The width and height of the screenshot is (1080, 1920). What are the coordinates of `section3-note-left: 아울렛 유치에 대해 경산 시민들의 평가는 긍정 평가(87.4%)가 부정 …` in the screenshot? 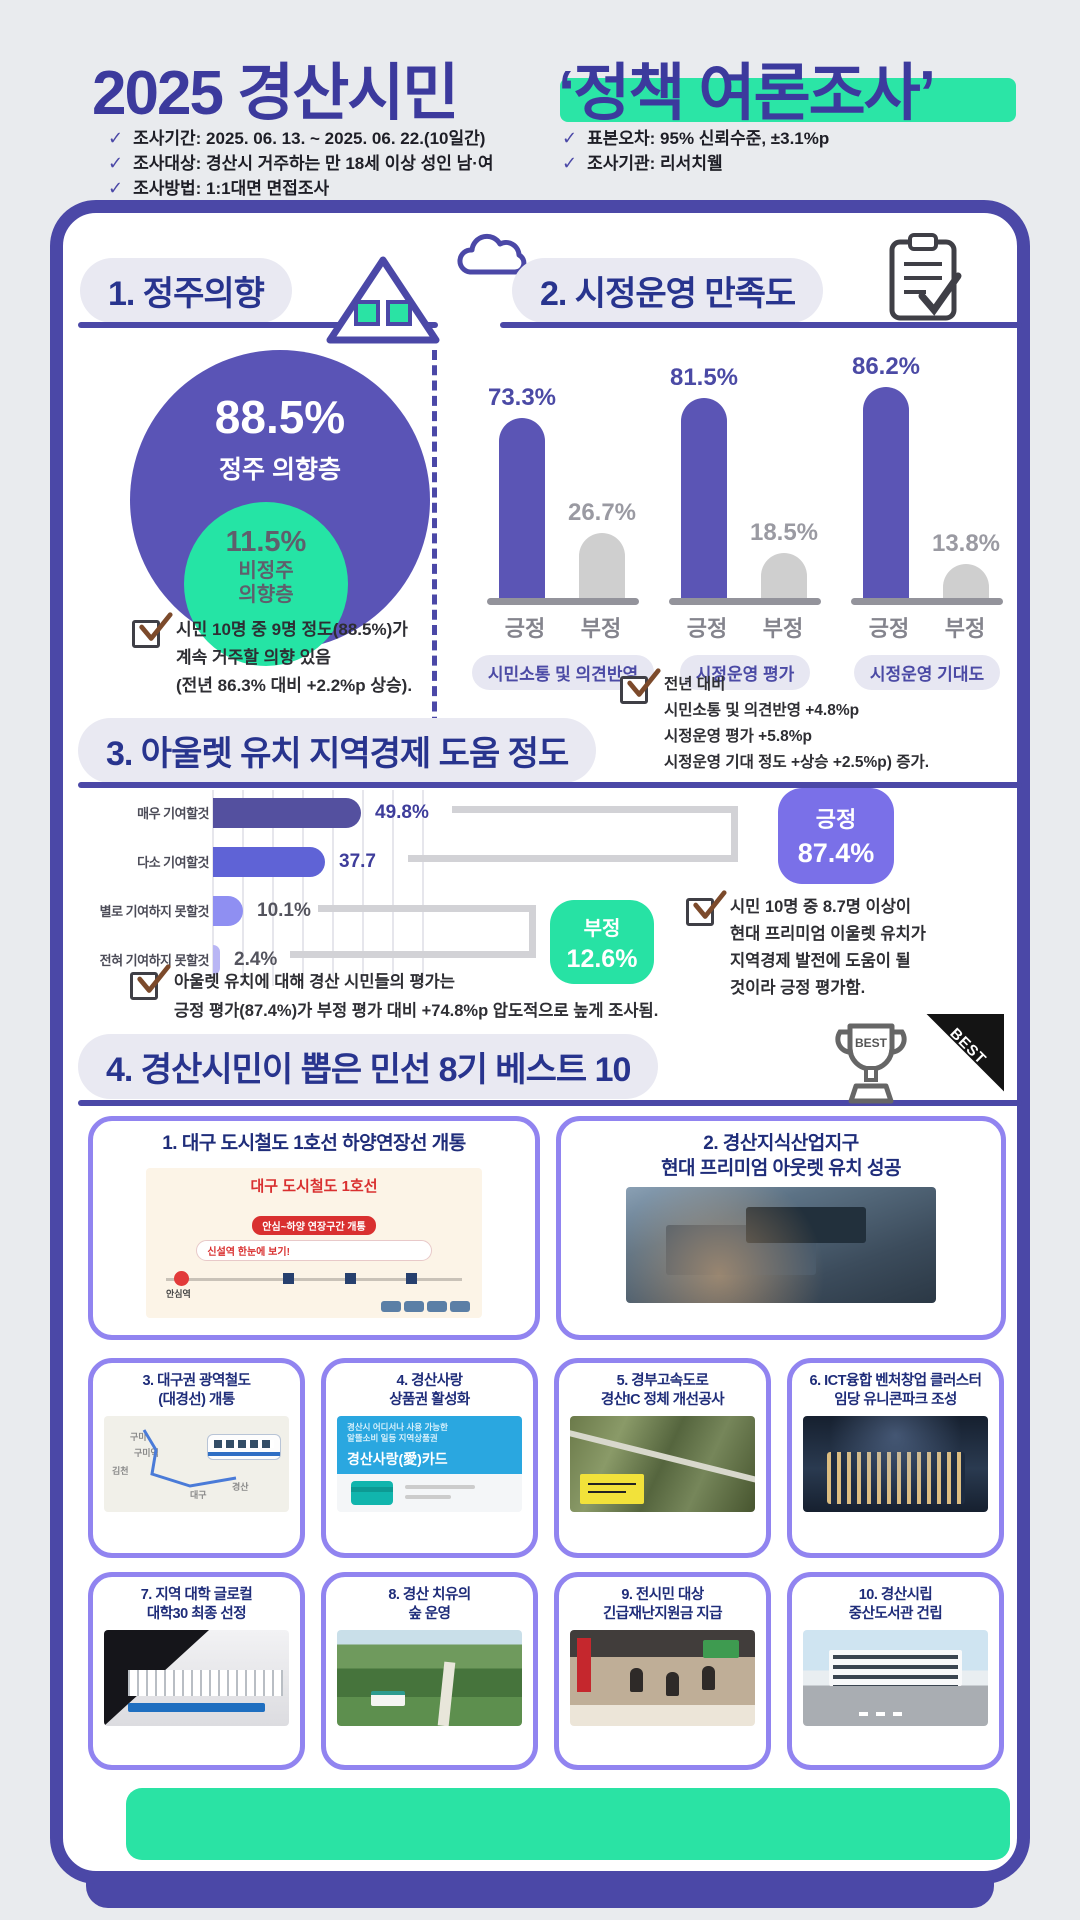 It's located at (416, 996).